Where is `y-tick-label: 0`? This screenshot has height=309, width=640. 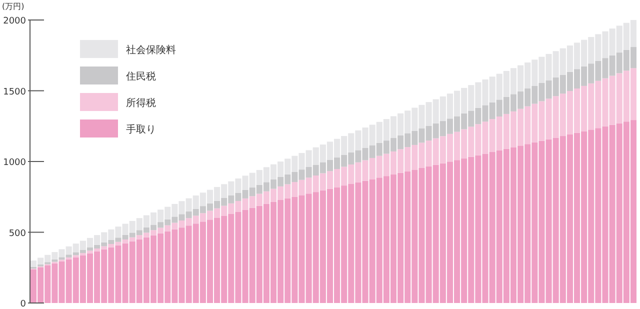 y-tick-label: 0 is located at coordinates (23, 304).